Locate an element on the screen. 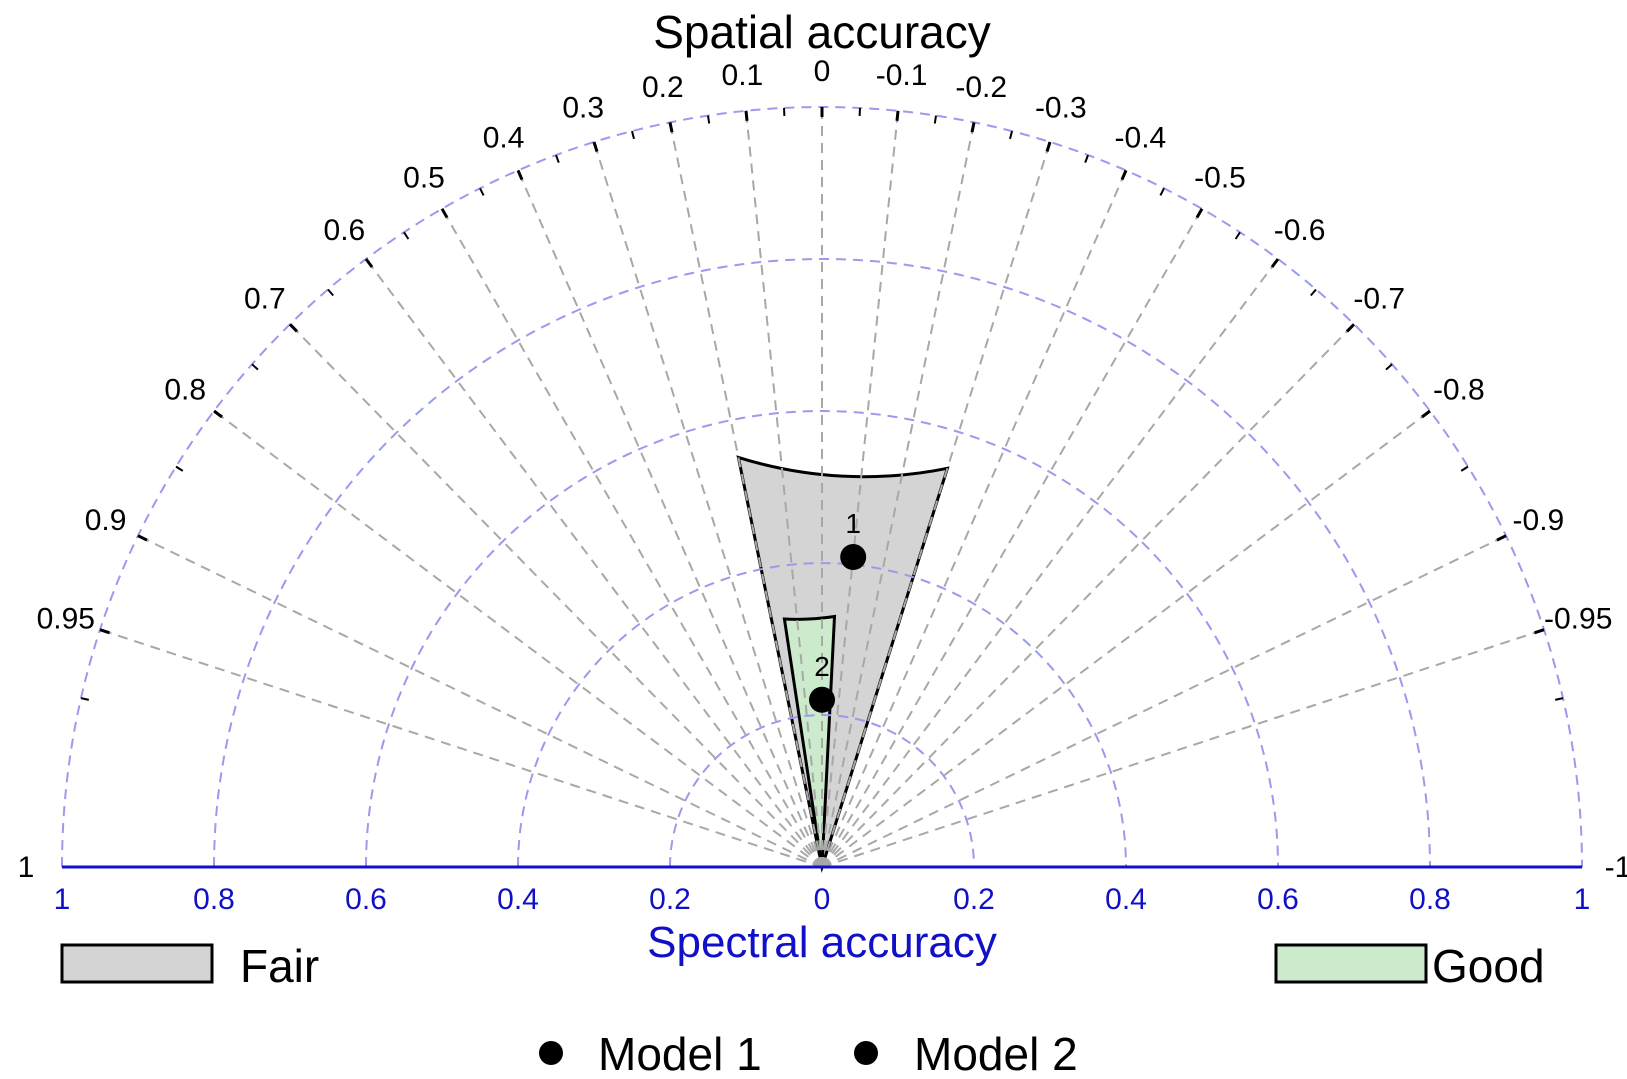 Image resolution: width=1627 pixels, height=1079 pixels. angular-tick-label-6: -0.5 is located at coordinates (1220, 178).